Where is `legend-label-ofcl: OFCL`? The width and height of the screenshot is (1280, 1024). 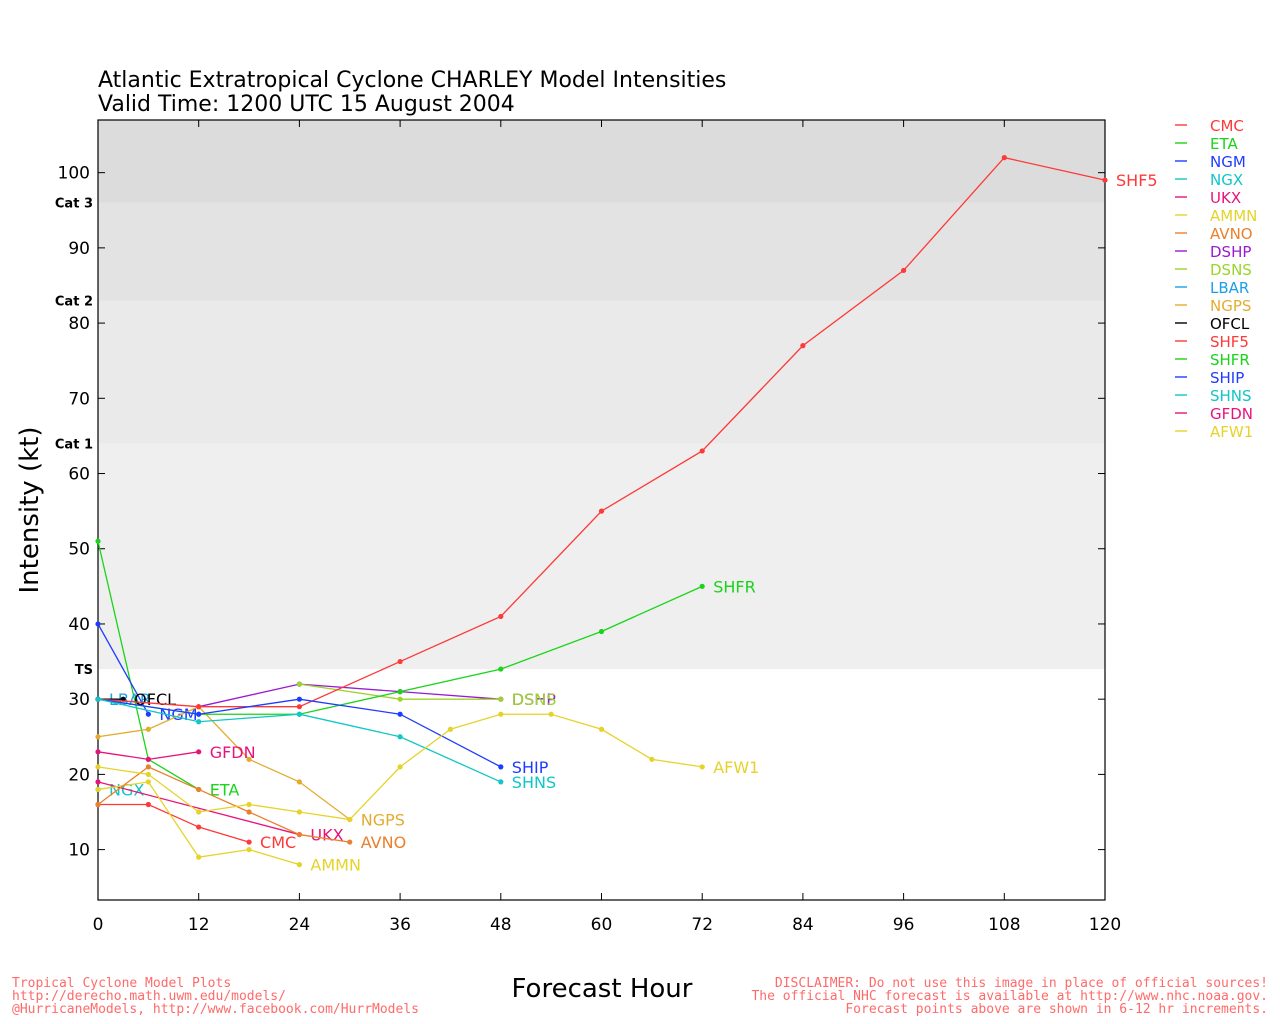 legend-label-ofcl: OFCL is located at coordinates (1230, 324).